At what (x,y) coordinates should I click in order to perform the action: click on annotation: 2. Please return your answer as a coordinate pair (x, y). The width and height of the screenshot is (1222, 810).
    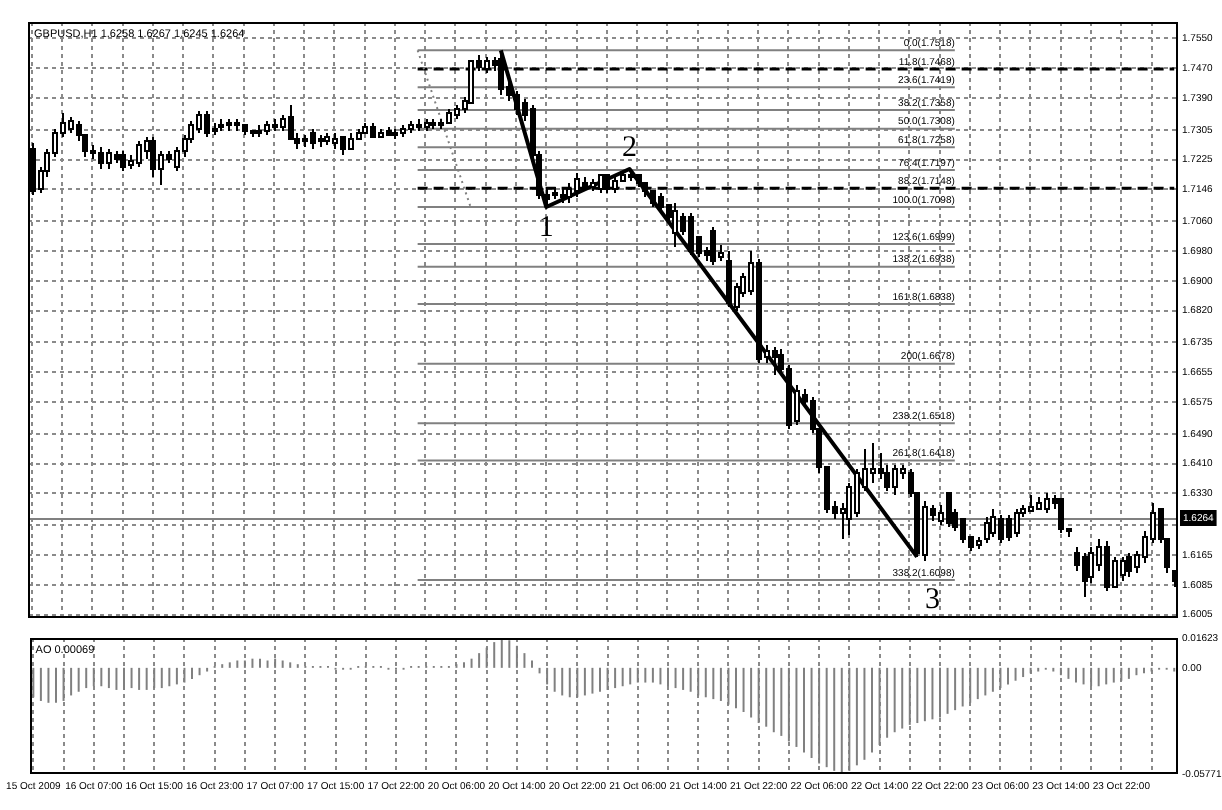
    Looking at the image, I should click on (629, 147).